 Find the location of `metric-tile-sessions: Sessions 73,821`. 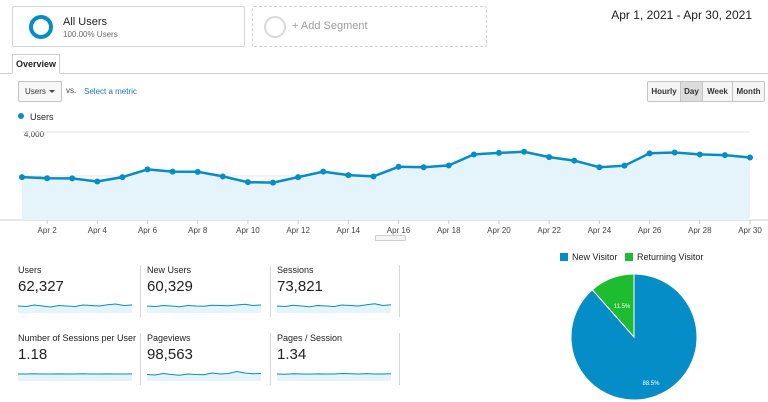

metric-tile-sessions: Sessions 73,821 is located at coordinates (336, 293).